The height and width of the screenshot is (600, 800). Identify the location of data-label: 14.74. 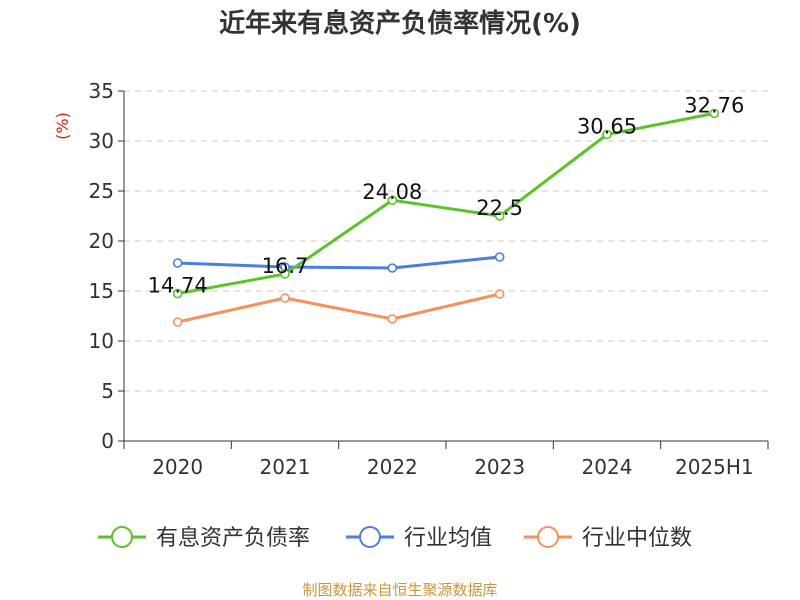
(178, 286).